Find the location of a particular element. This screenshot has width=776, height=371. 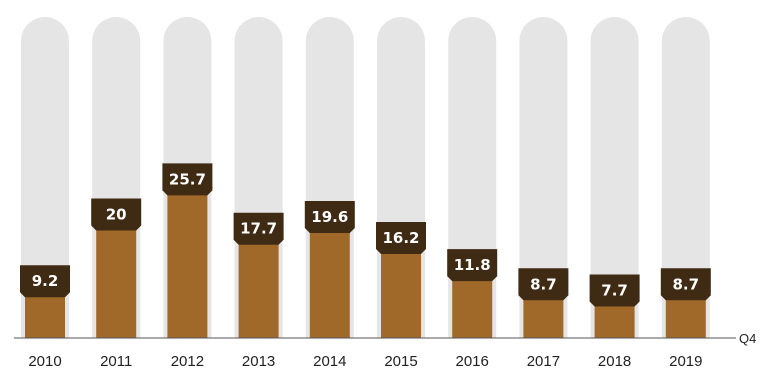

x-tick-label: 2015 is located at coordinates (400, 361).